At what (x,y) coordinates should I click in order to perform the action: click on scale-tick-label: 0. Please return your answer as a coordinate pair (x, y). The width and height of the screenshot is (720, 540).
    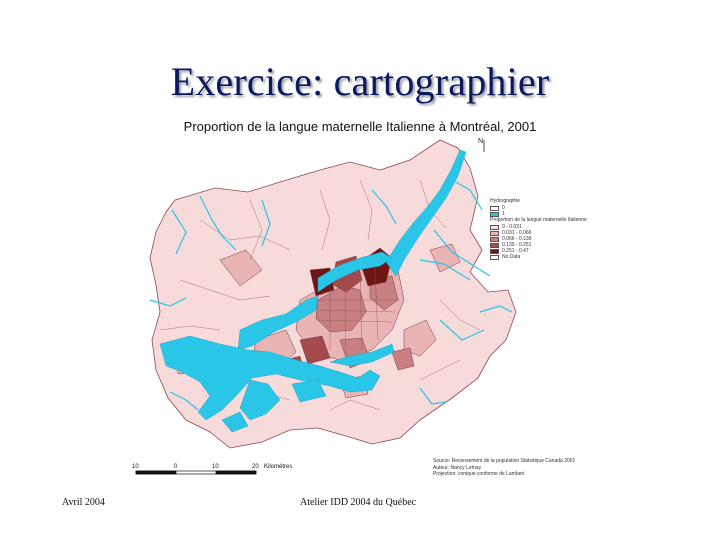
    Looking at the image, I should click on (176, 467).